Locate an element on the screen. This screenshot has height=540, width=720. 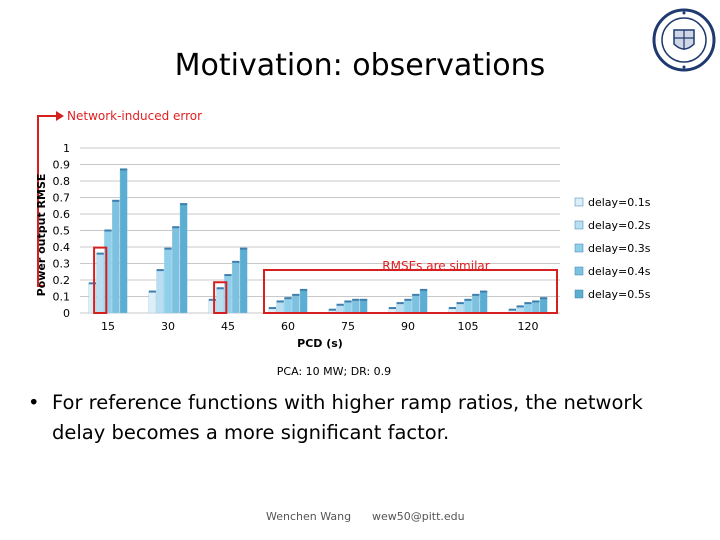
x-tick-label: 45 is located at coordinates (228, 326).